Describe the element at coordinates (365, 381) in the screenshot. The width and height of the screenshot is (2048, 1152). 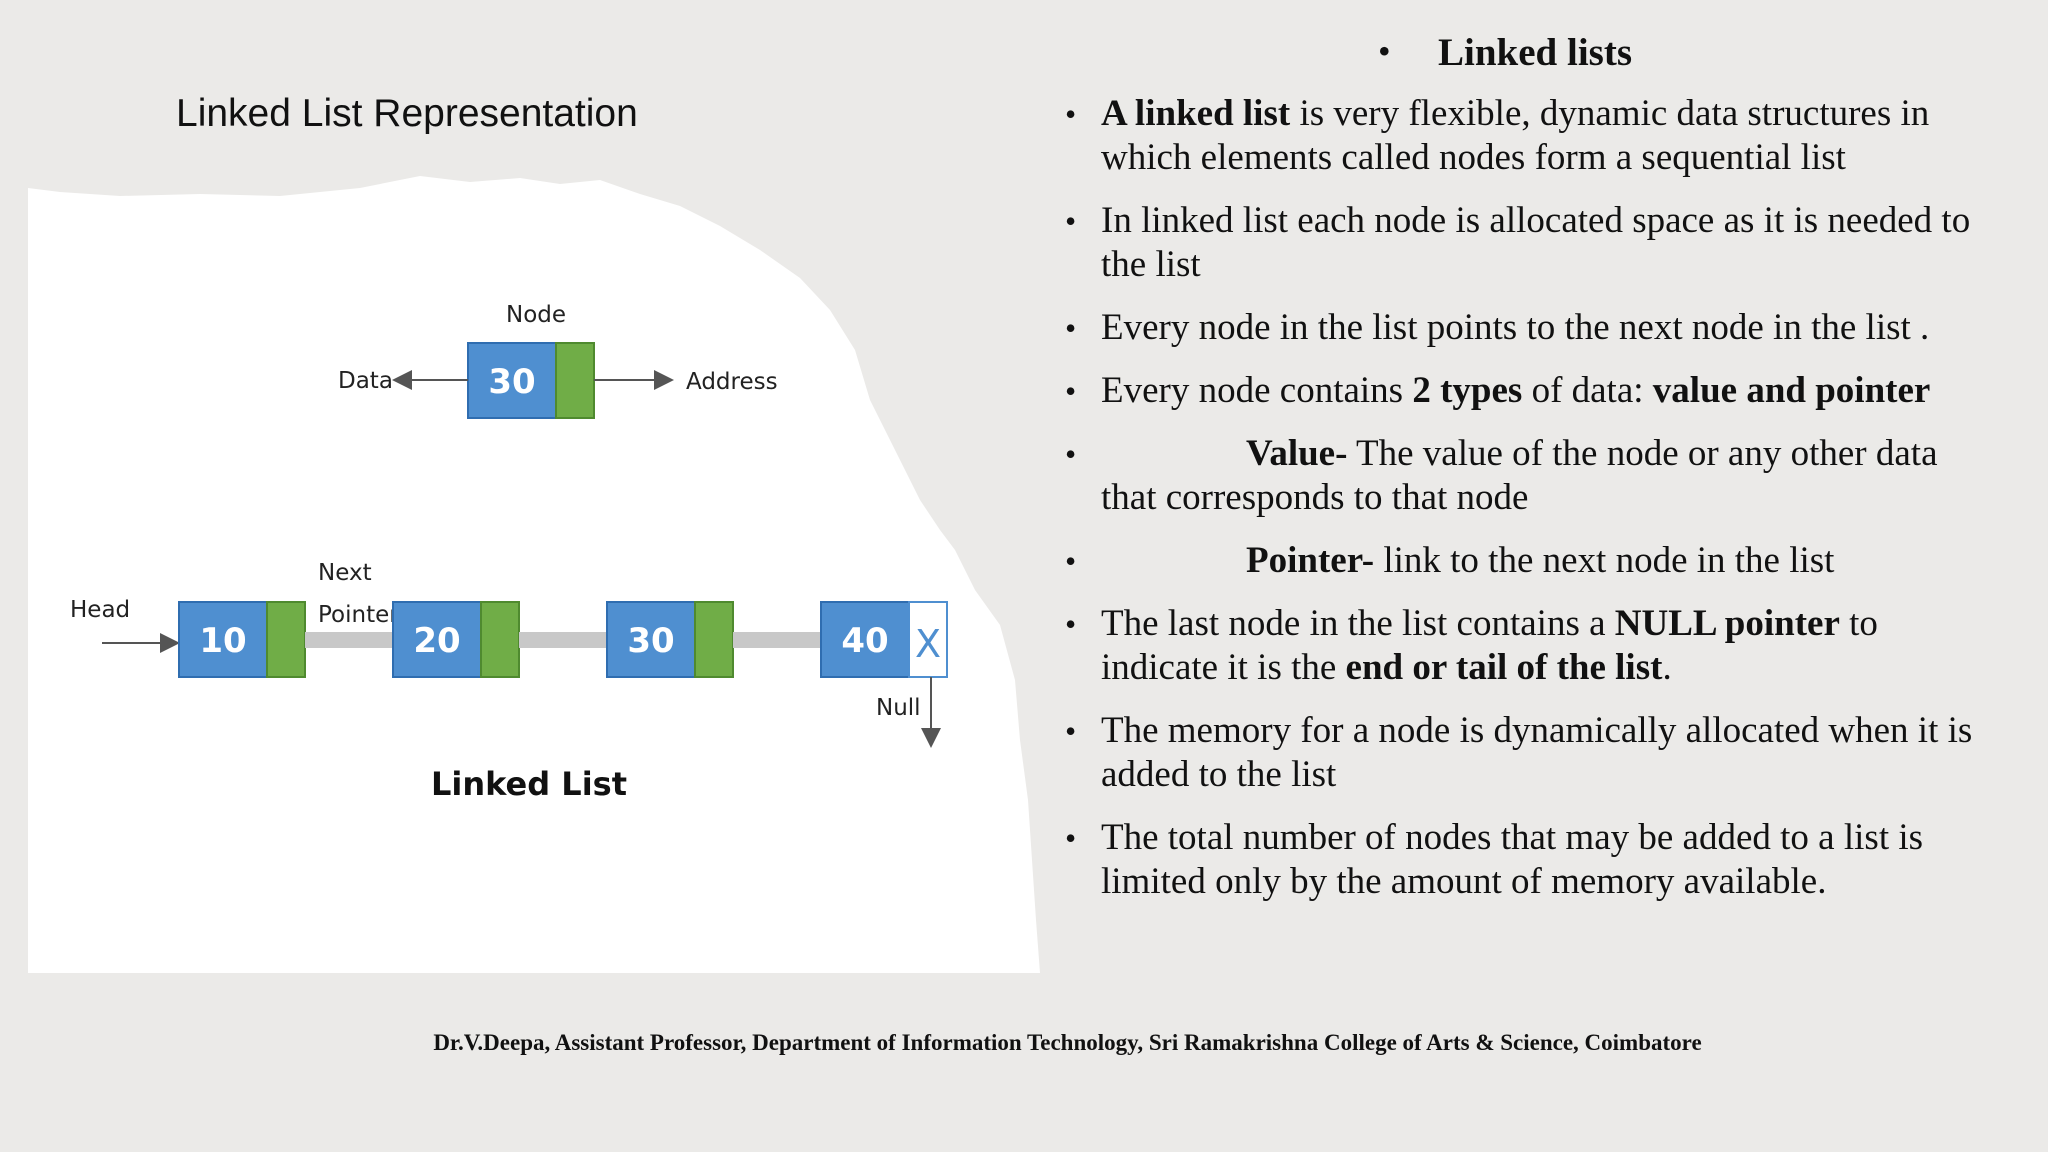
I see `data-label: Data` at that location.